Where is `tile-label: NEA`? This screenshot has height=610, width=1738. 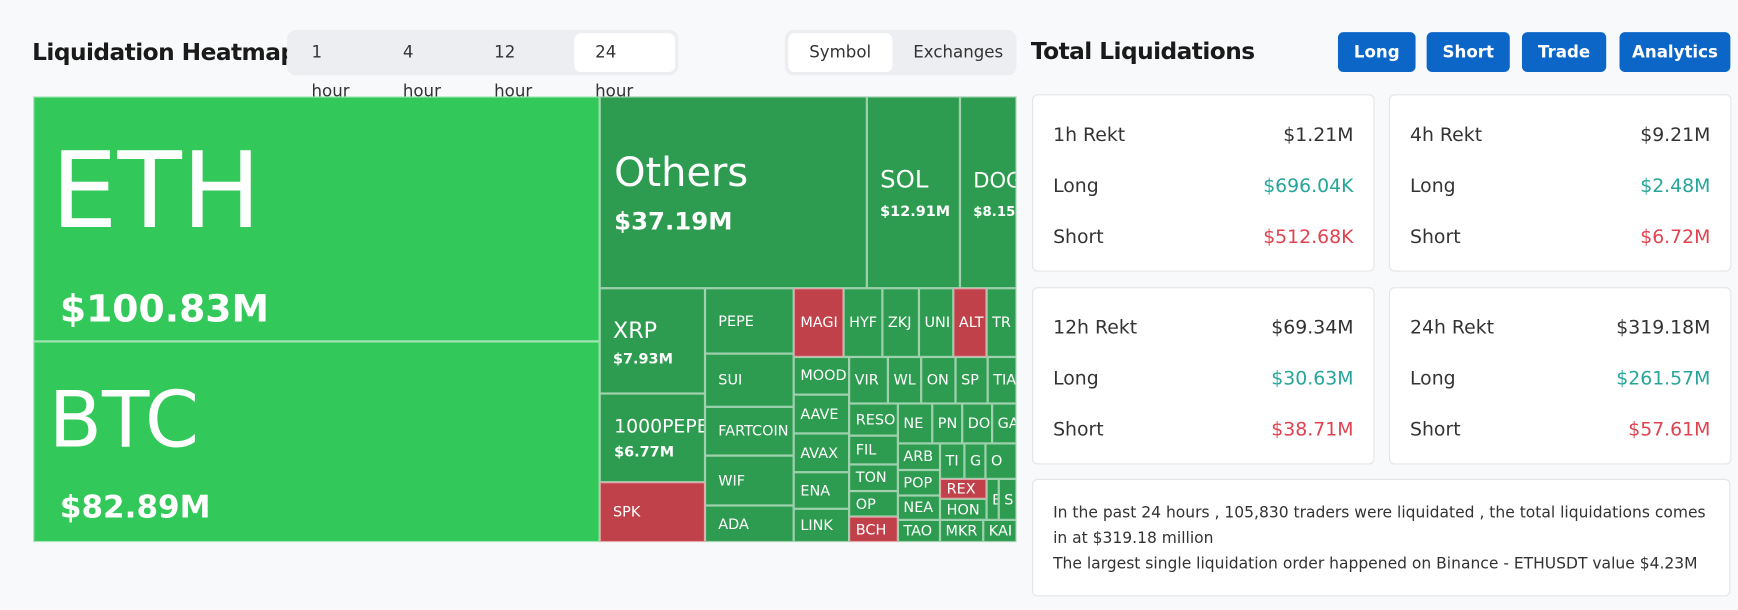
tile-label: NEA is located at coordinates (918, 508).